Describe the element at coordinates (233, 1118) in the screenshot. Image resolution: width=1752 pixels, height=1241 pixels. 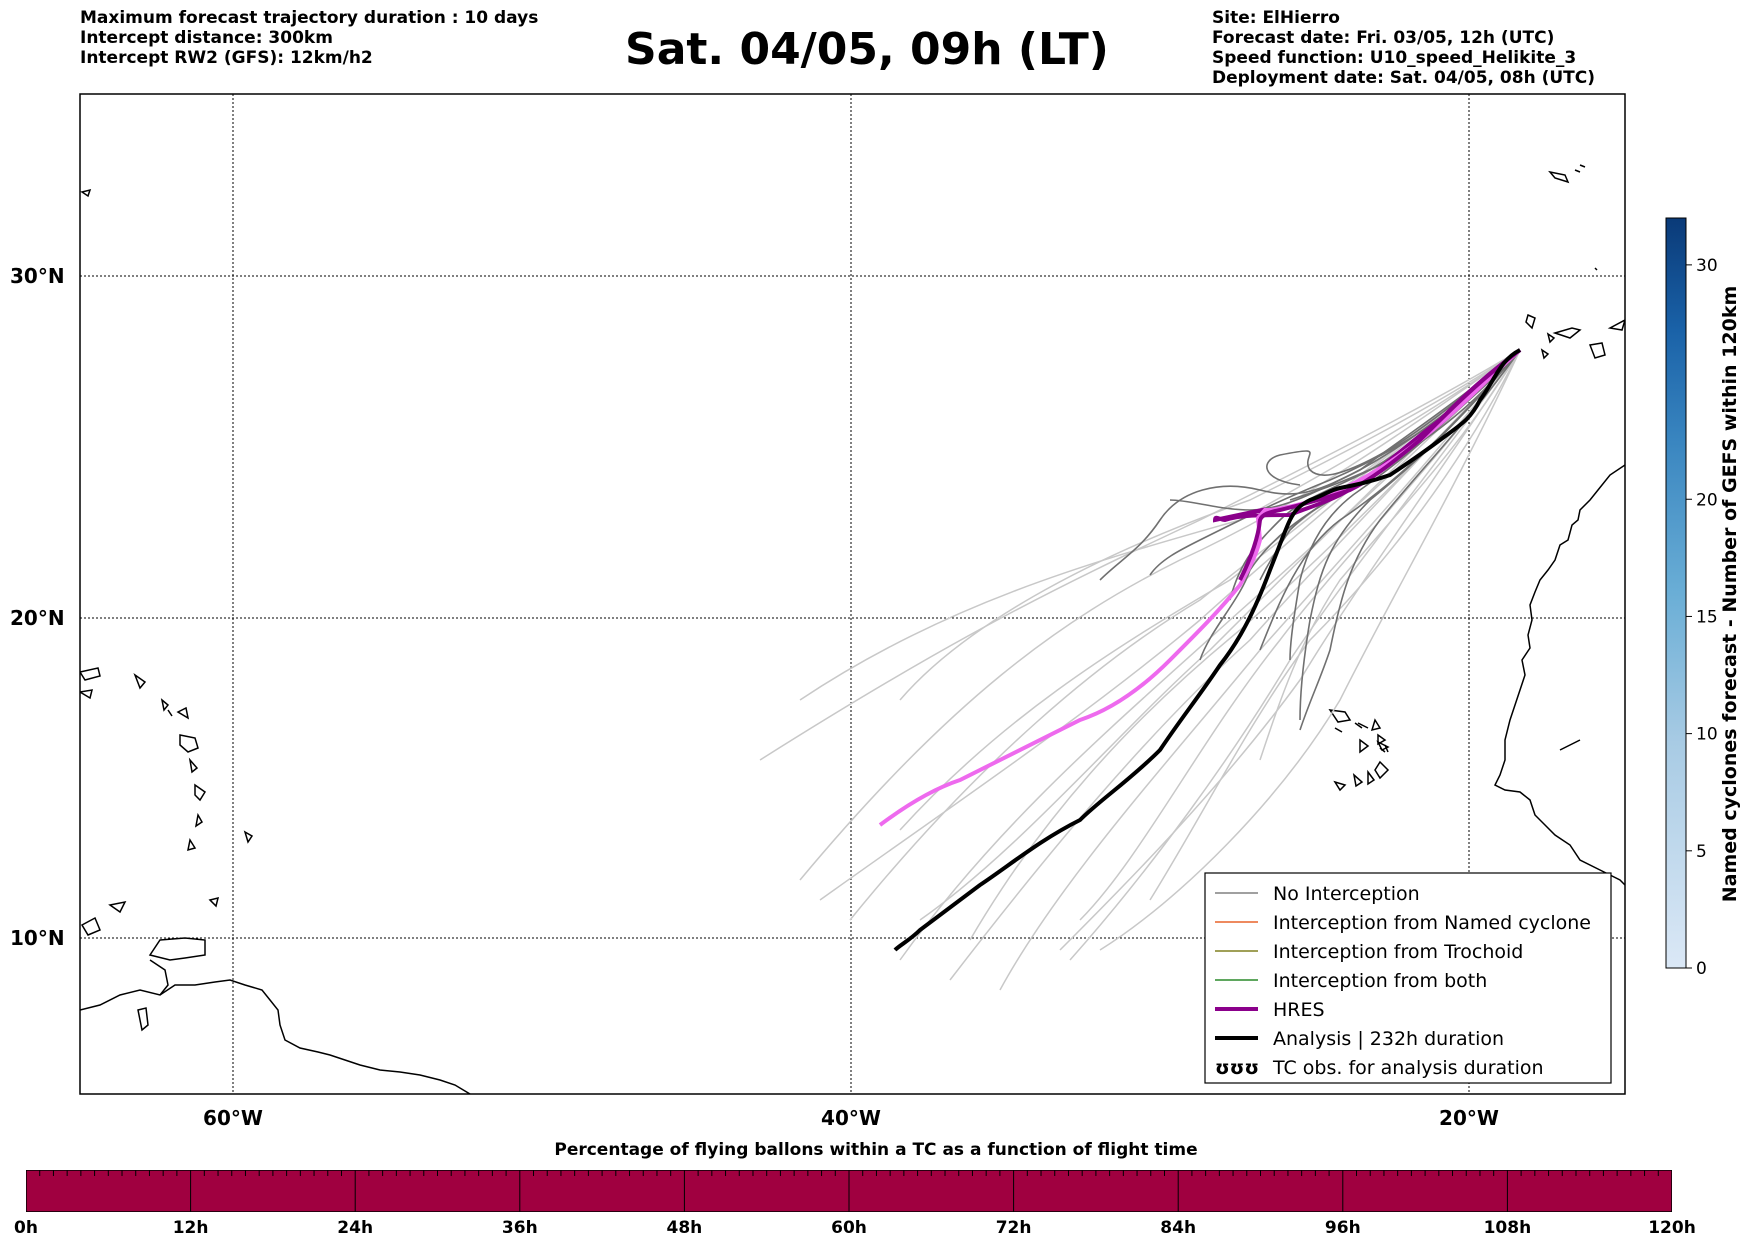
I see `lon-label-60w: 60°W` at that location.